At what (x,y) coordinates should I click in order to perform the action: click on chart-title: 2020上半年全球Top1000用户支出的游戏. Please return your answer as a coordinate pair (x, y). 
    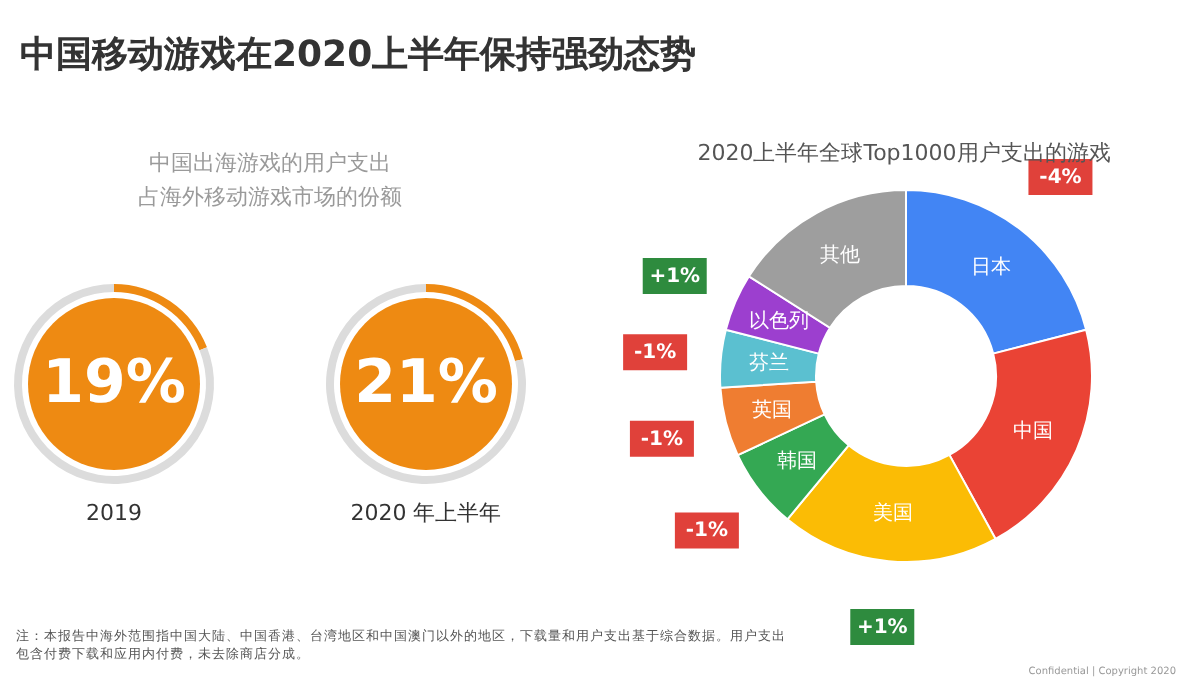
    Looking at the image, I should click on (904, 153).